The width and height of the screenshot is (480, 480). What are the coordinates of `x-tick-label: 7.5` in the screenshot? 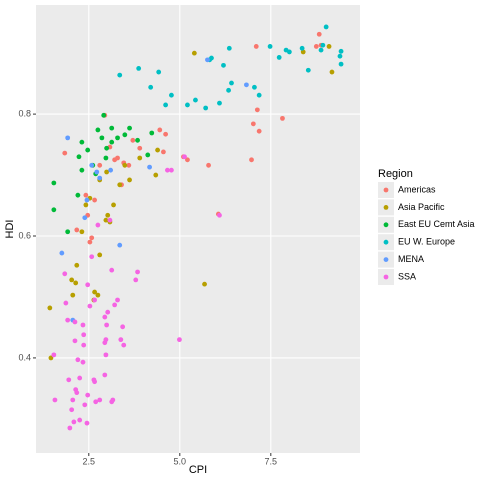 It's located at (271, 461).